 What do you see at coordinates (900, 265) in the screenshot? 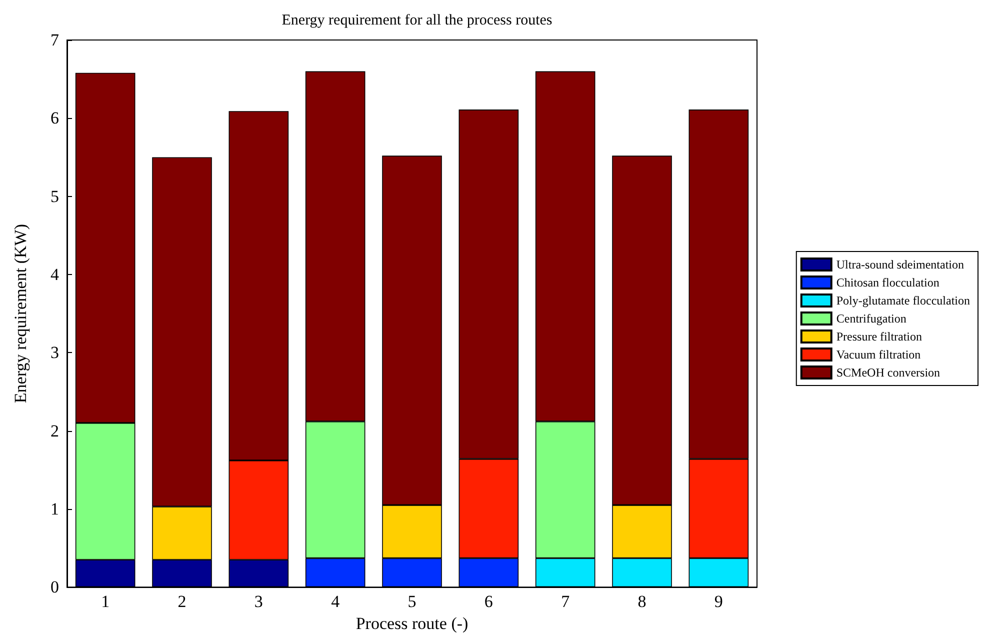
I see `legend-label: Ultra-sound sdeimentation` at bounding box center [900, 265].